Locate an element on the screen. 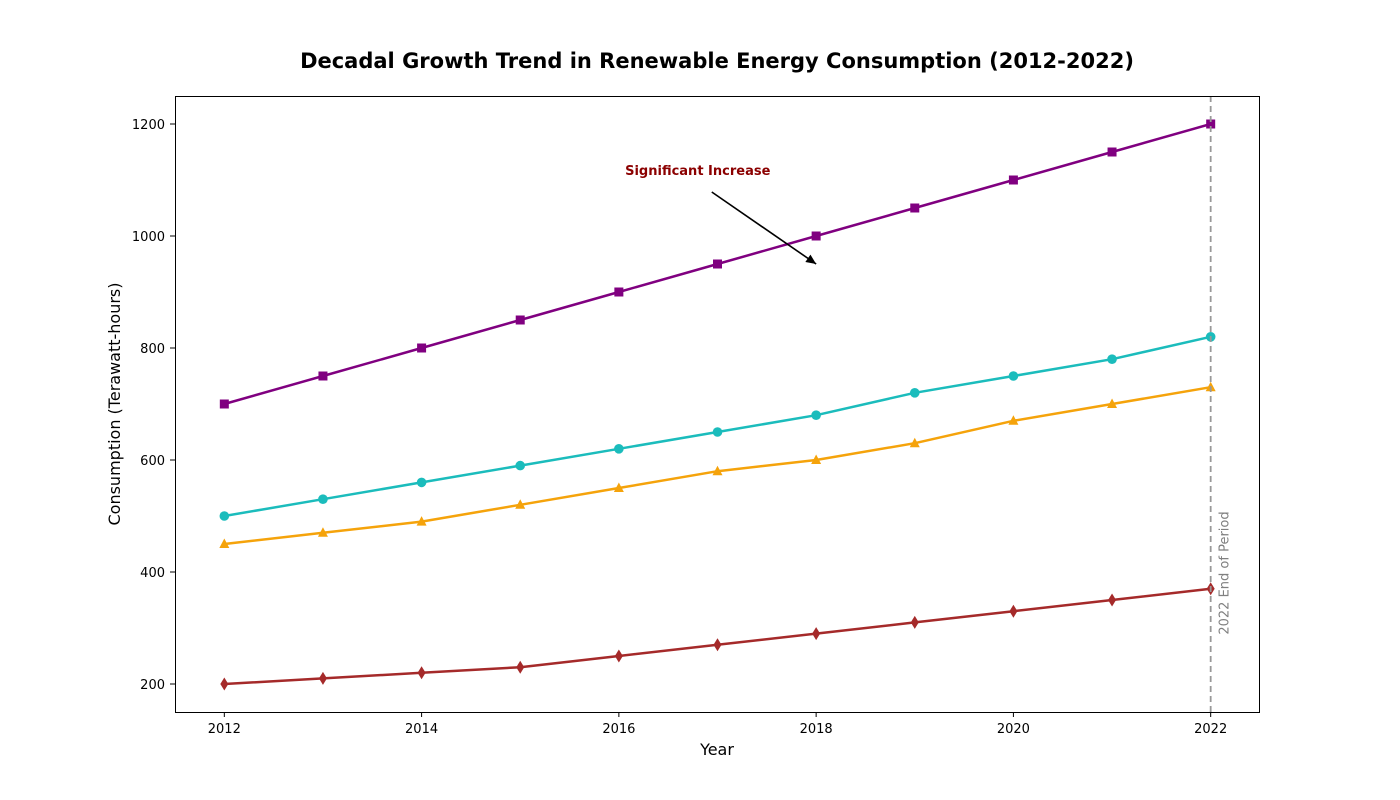  x-tick-label: 2018 is located at coordinates (816, 729).